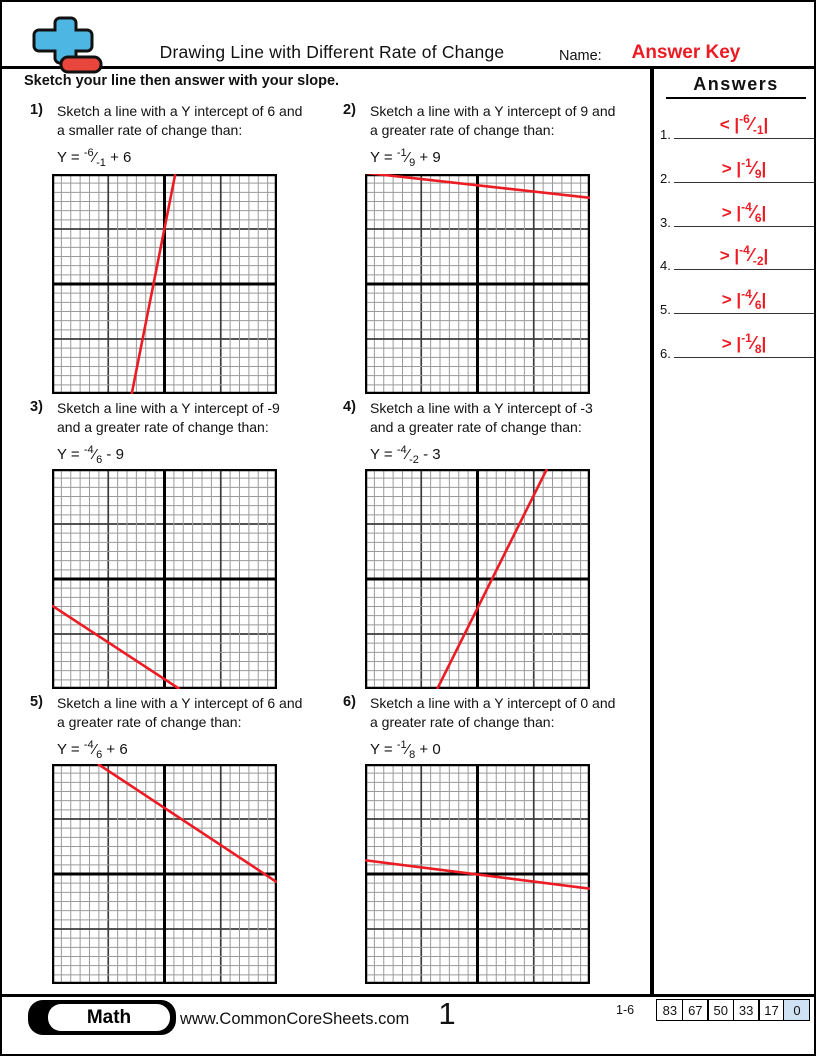 This screenshot has width=816, height=1056. I want to click on problem-equation: Y = -1⁄9 + 9, so click(509, 158).